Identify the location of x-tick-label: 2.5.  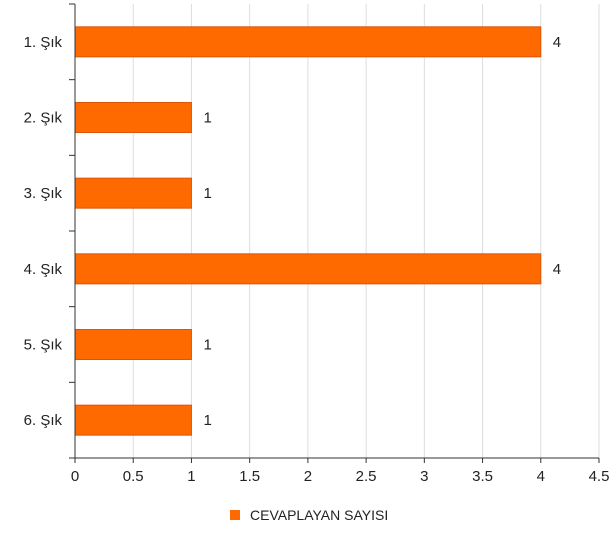
(366, 476).